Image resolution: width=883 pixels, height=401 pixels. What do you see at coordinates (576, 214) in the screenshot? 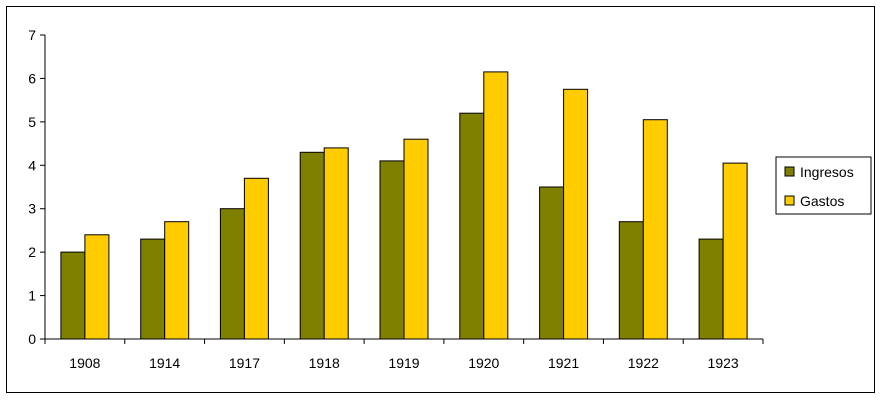
I see `bar-gastos-1921` at bounding box center [576, 214].